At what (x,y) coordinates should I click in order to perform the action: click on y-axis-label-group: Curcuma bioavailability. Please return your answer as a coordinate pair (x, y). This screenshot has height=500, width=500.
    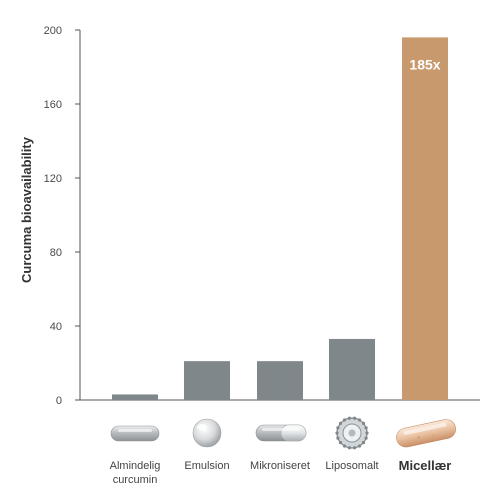
    Looking at the image, I should click on (26, 209).